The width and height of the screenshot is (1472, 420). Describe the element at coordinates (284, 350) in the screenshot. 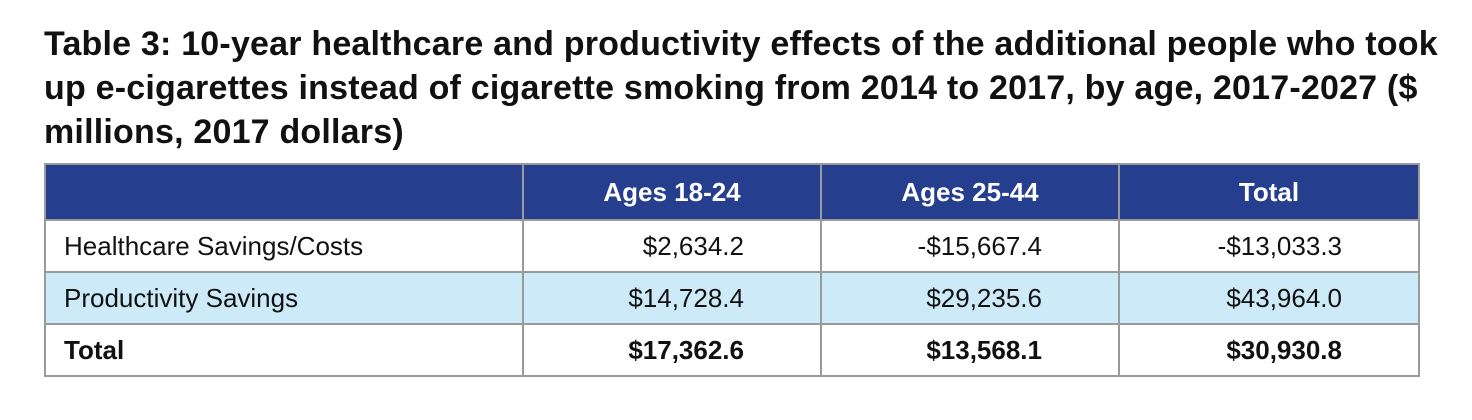

I see `row-label: Total` at that location.